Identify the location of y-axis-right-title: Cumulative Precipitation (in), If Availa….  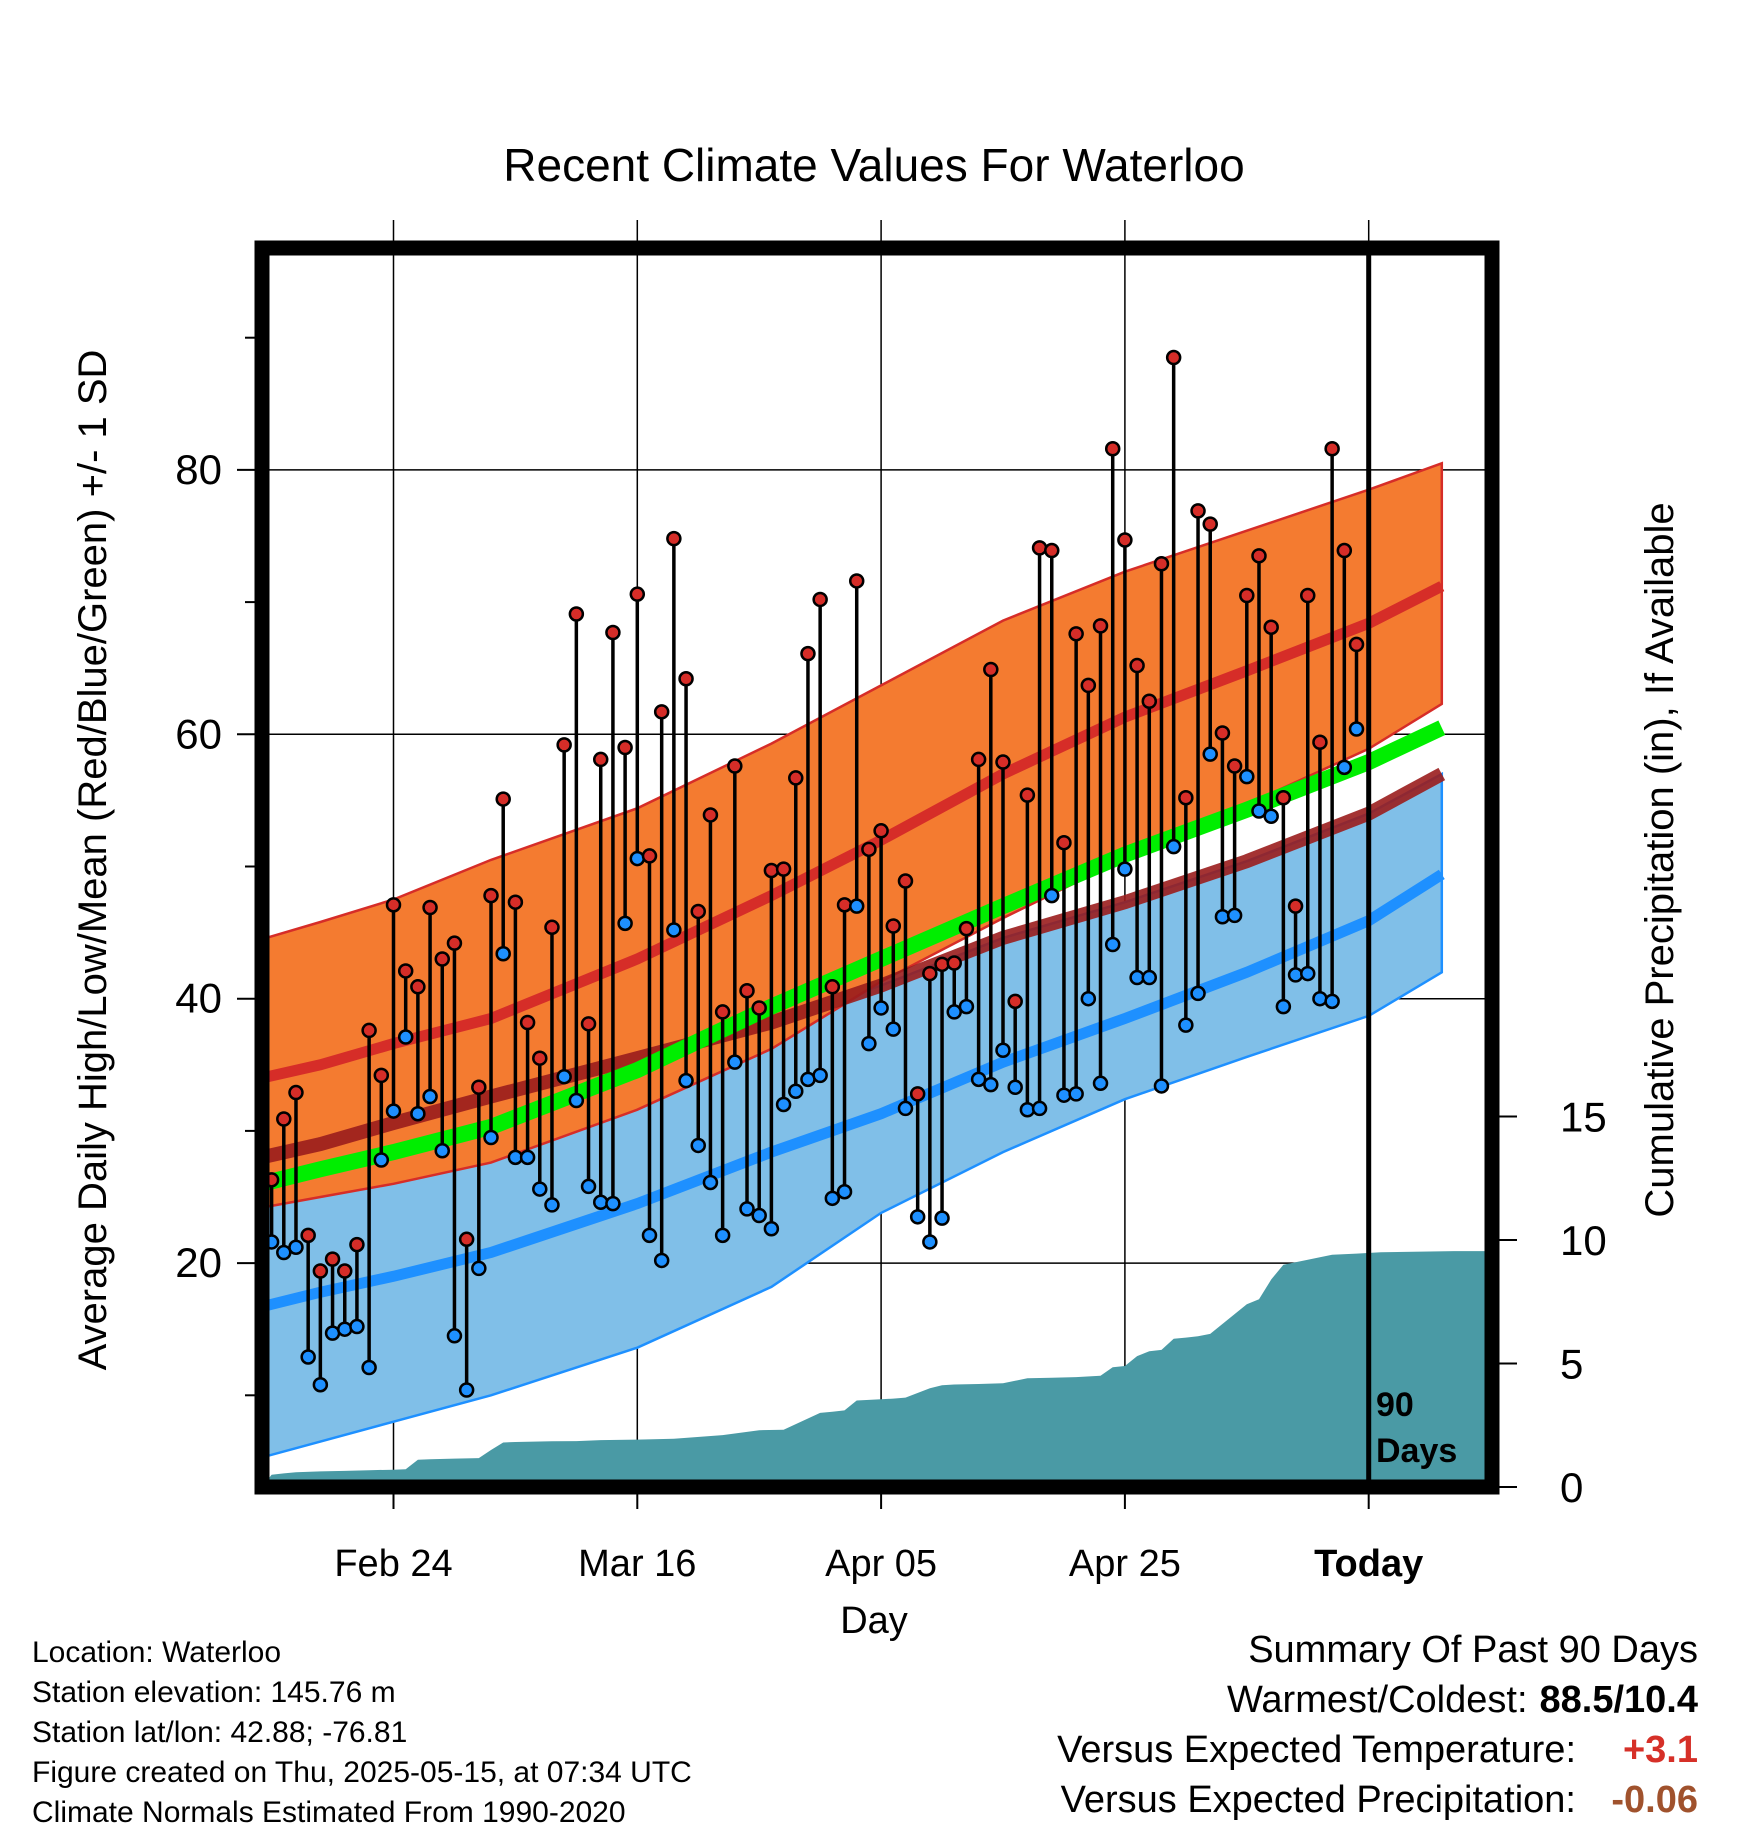
(1660, 859).